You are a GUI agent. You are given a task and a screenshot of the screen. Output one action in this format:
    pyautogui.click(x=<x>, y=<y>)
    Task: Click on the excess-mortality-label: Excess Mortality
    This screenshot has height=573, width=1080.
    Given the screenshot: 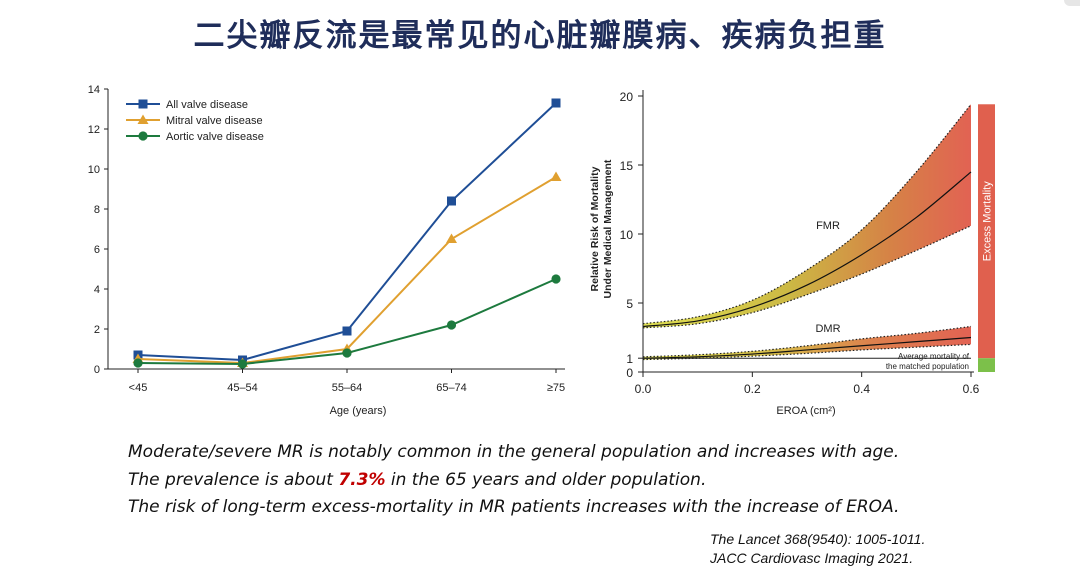 What is the action you would take?
    pyautogui.click(x=988, y=221)
    